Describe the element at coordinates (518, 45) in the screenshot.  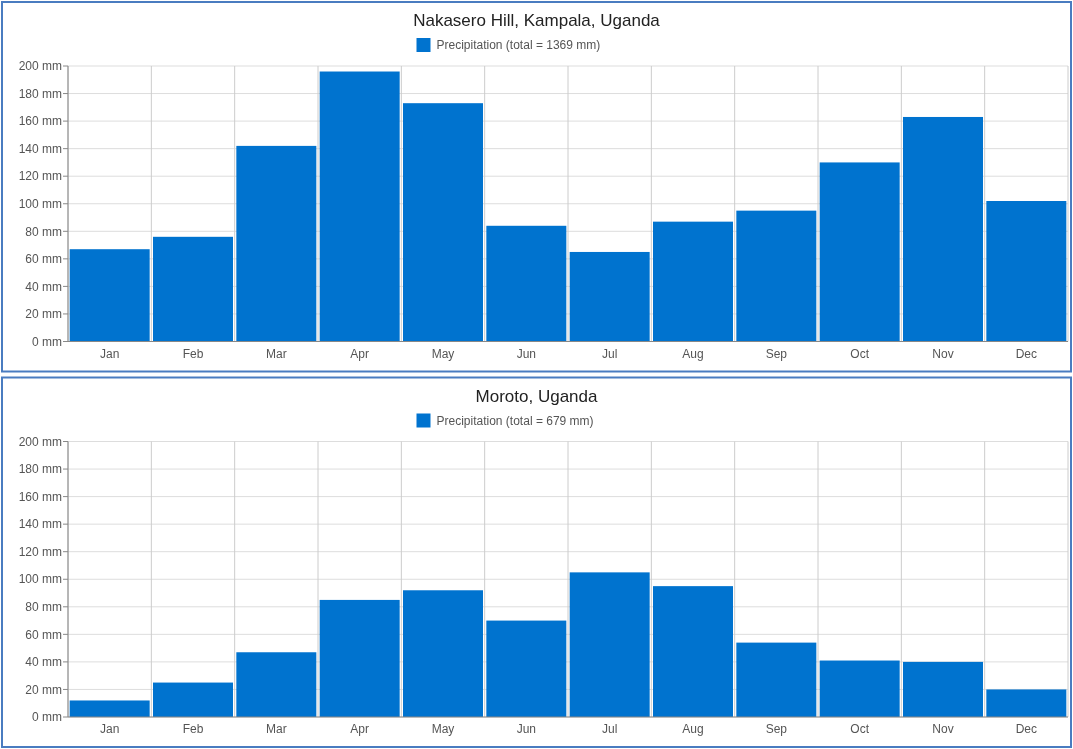
I see `legend-label: Precipitation (total = 1369 mm)` at that location.